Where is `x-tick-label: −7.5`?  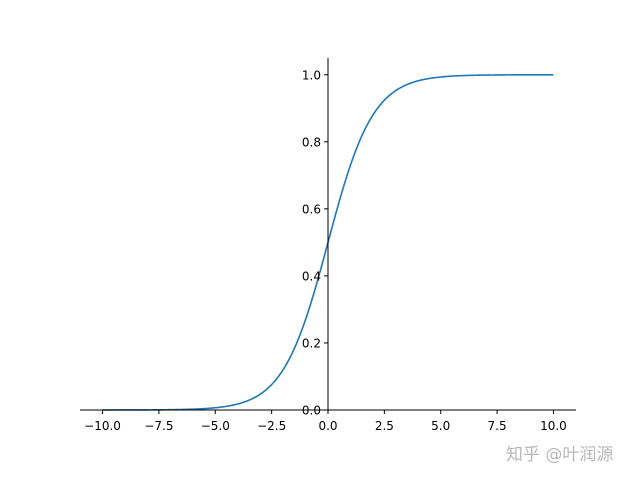 x-tick-label: −7.5 is located at coordinates (158, 426).